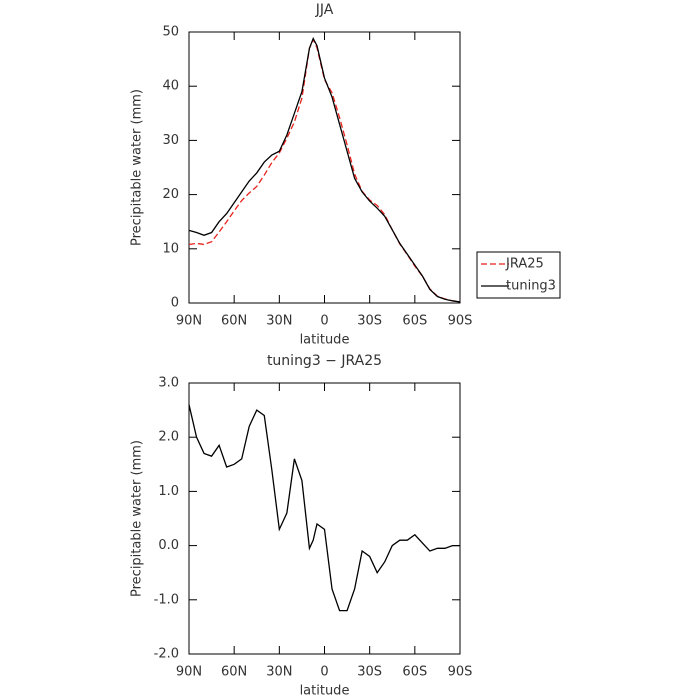 This screenshot has width=700, height=700. I want to click on y-tick-label: -1.0, so click(166, 599).